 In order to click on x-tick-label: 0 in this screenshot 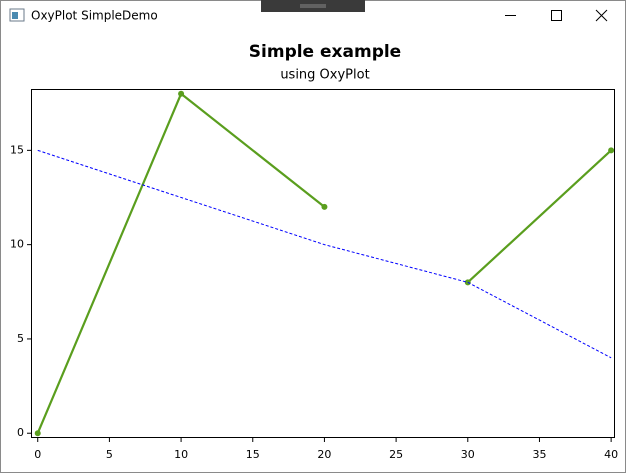, I will do `click(37, 454)`.